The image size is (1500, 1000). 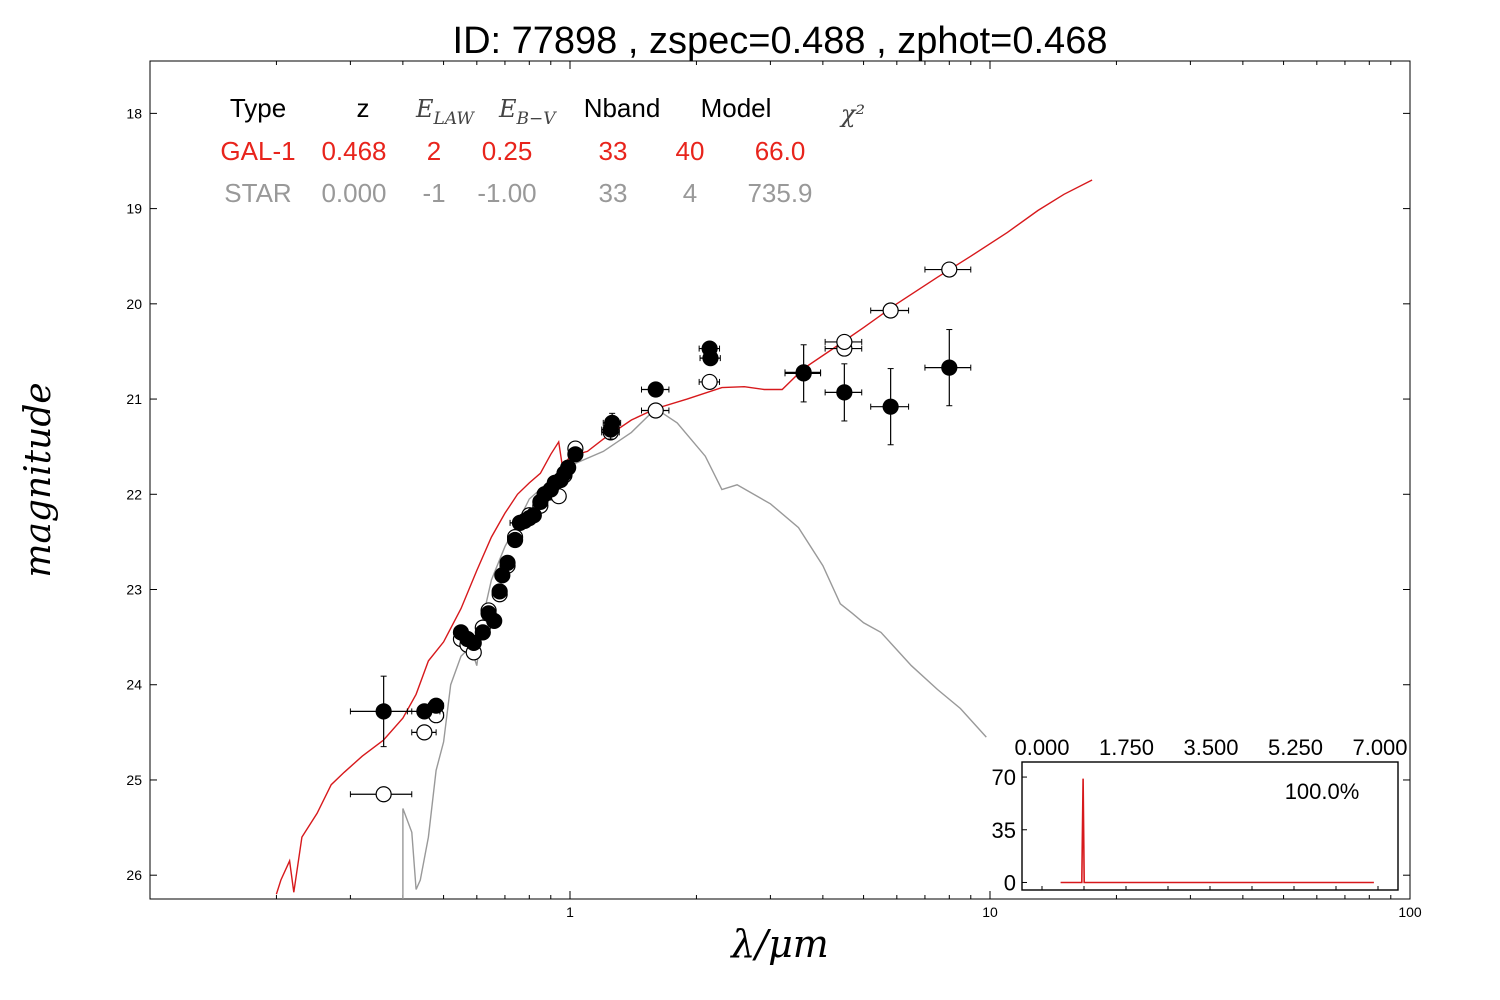 What do you see at coordinates (353, 151) in the screenshot?
I see `table-cell: 0.468` at bounding box center [353, 151].